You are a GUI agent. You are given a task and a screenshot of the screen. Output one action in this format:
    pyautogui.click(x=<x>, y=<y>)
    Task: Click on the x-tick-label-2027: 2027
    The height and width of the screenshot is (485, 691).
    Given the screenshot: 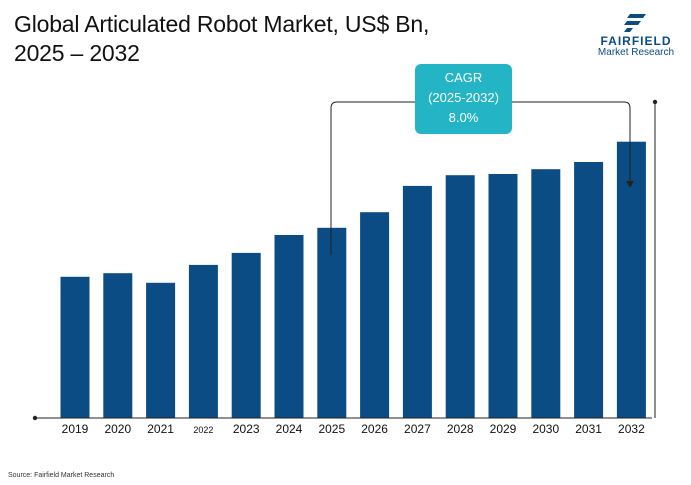 What is the action you would take?
    pyautogui.click(x=417, y=429)
    